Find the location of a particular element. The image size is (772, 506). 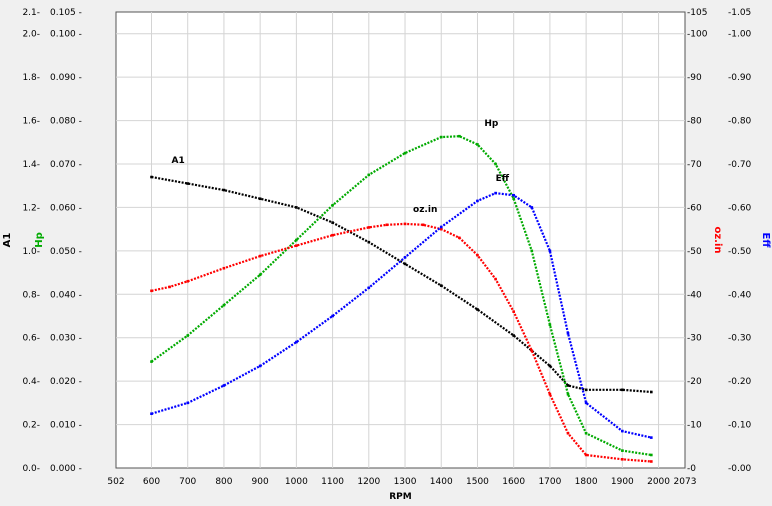

ozin-tick-label: -50 is located at coordinates (694, 252).